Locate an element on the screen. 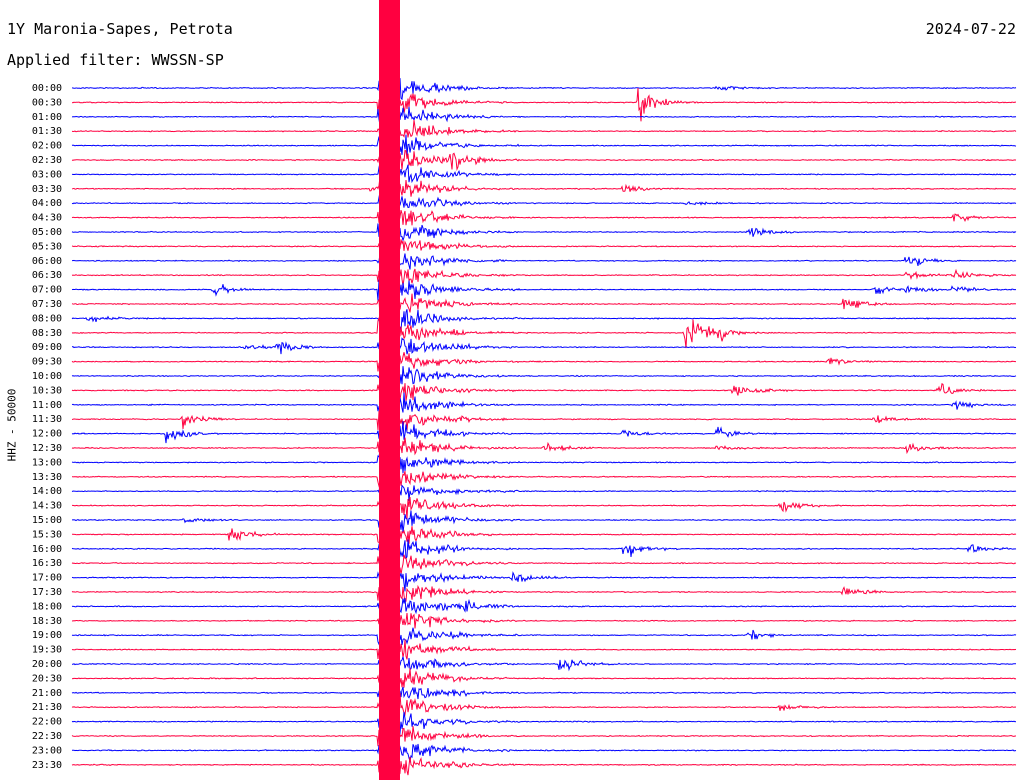 The image size is (1024, 780). date-label: 2024-07-22 is located at coordinates (970, 29).